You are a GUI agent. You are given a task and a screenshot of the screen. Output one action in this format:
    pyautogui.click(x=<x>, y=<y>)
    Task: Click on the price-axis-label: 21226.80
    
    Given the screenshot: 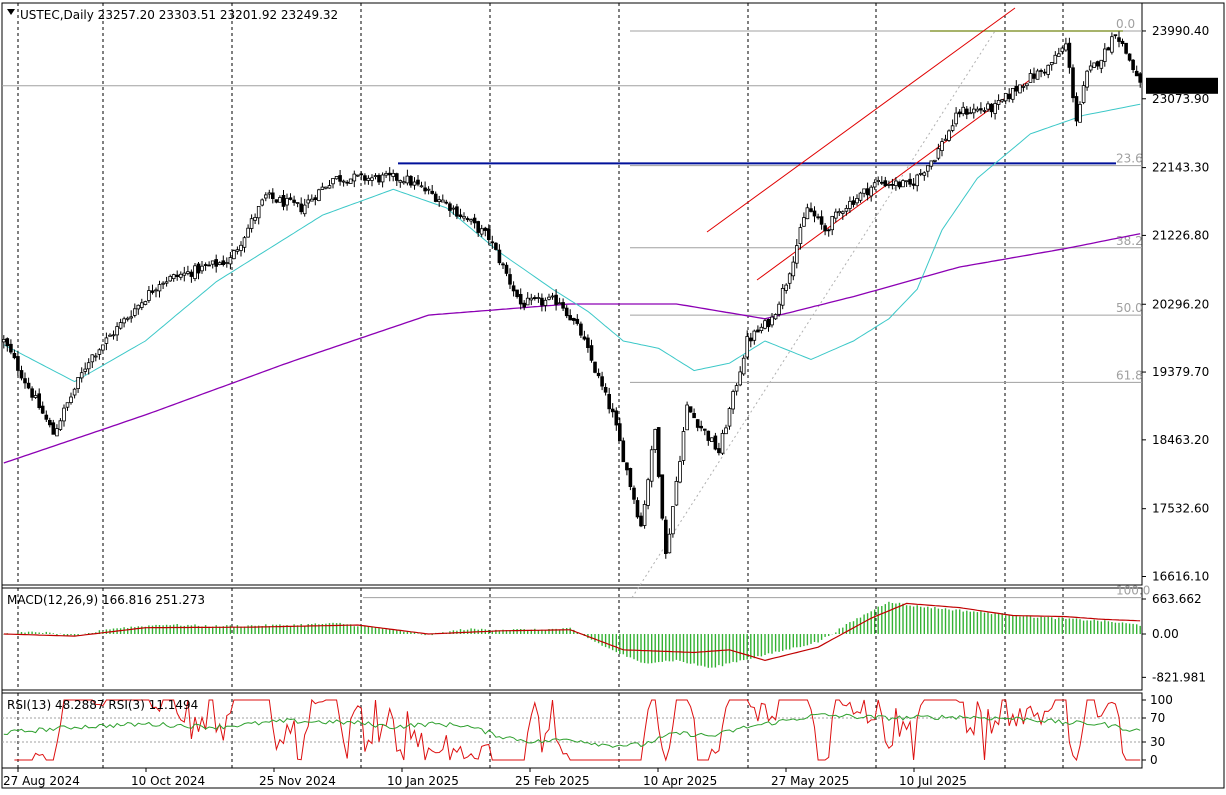 What is the action you would take?
    pyautogui.click(x=1180, y=235)
    